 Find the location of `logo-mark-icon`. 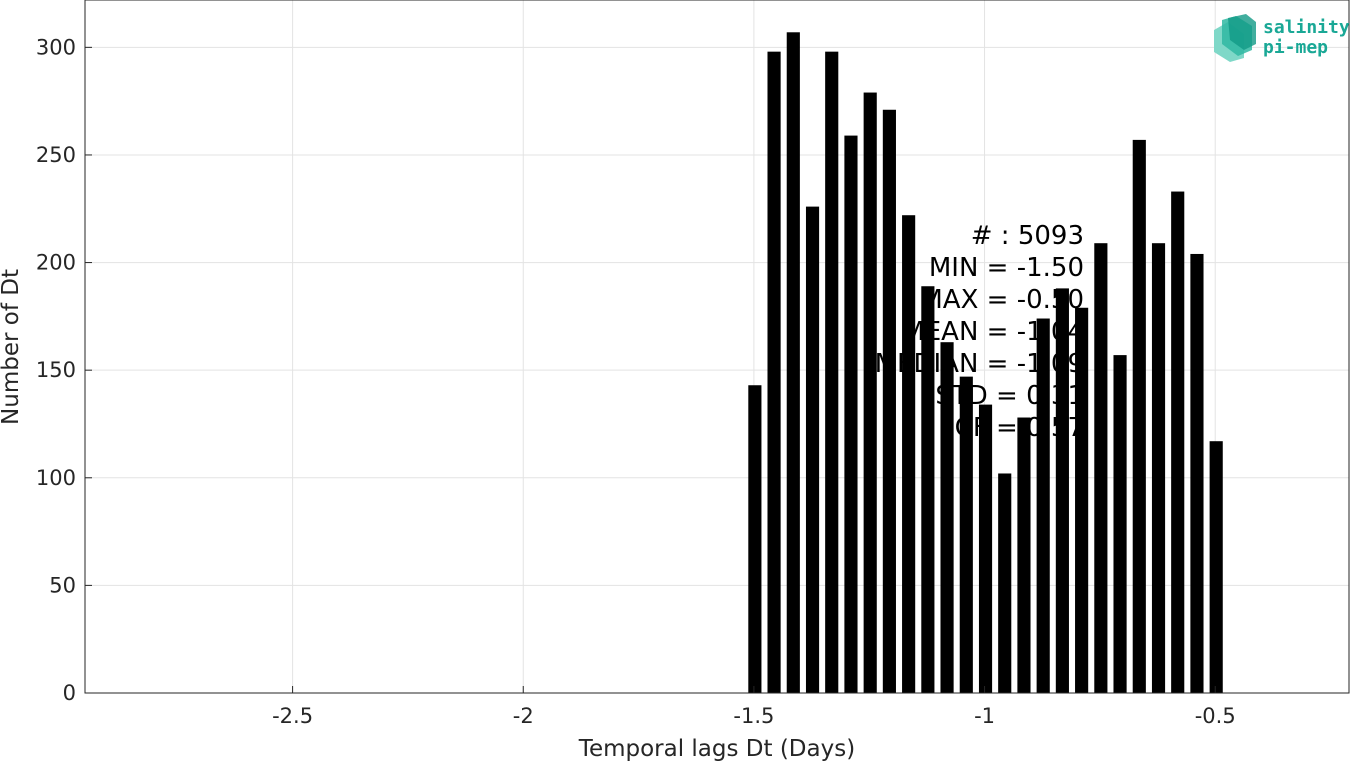

logo-mark-icon is located at coordinates (1235, 38).